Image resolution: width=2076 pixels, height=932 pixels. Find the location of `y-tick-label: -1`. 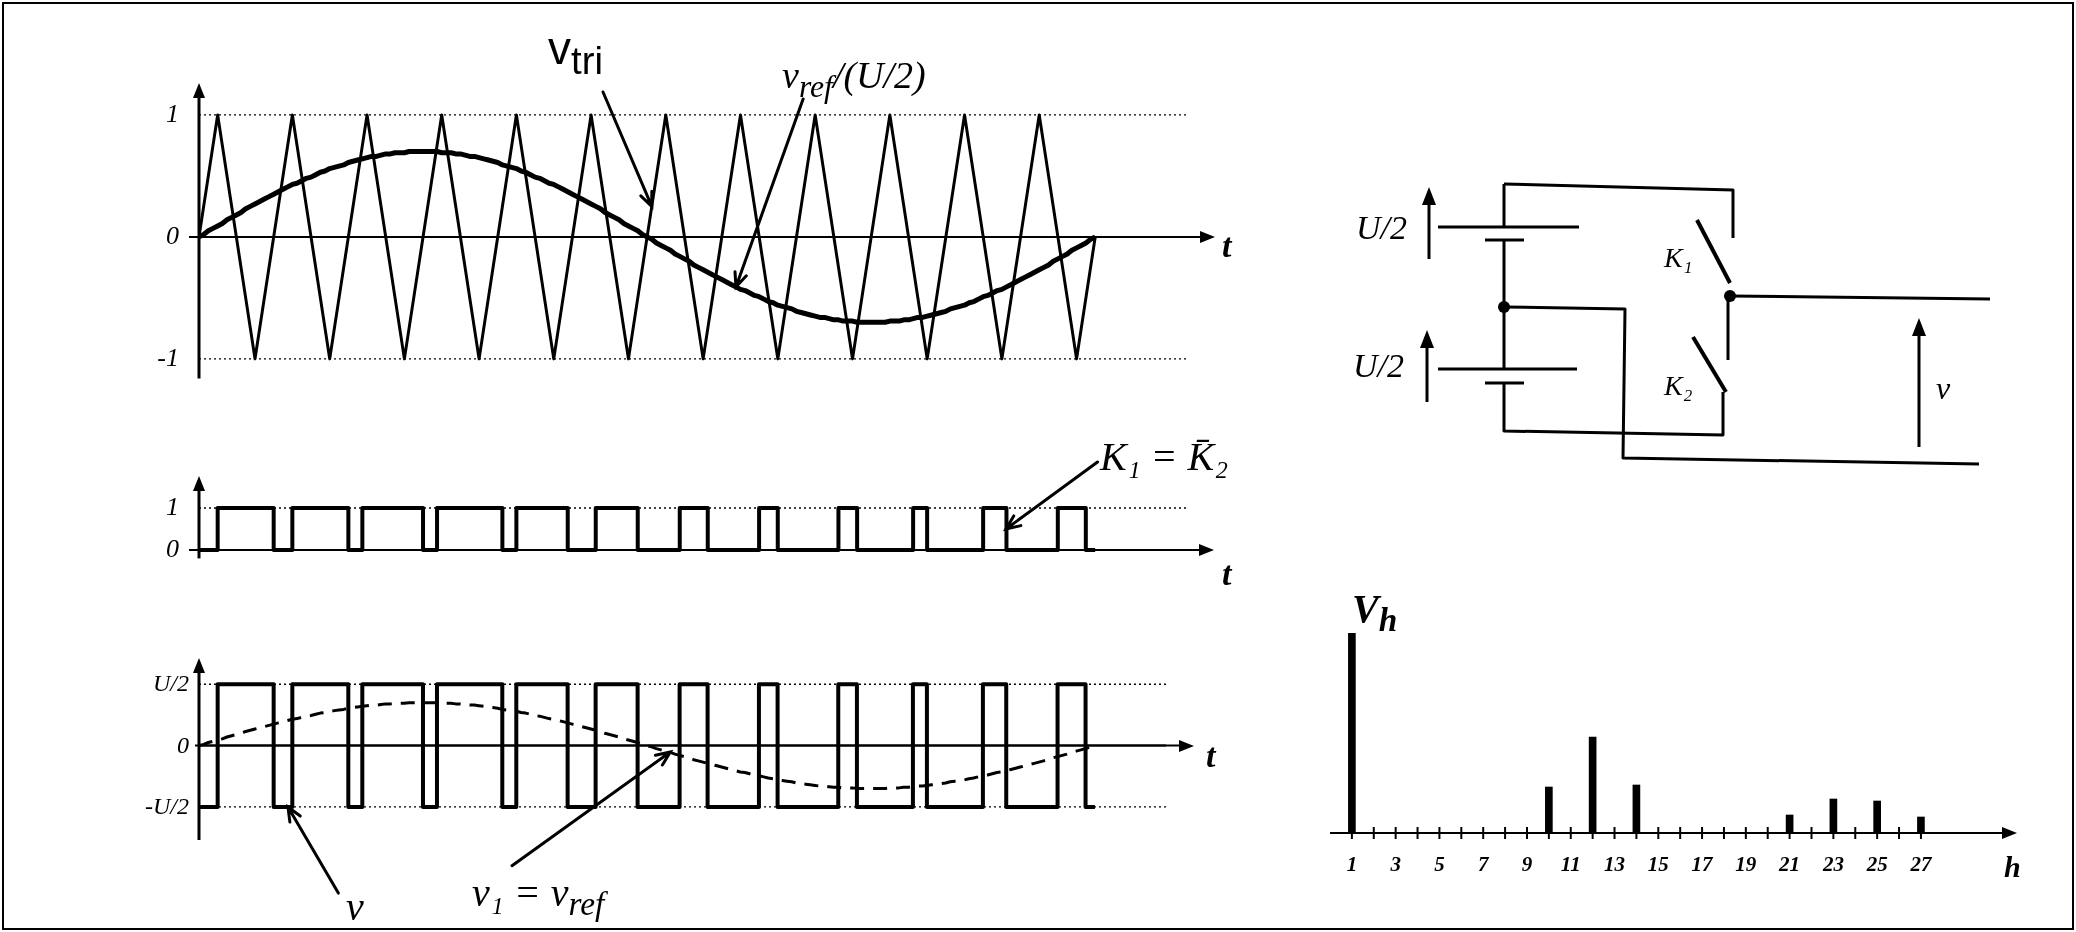

y-tick-label: -1 is located at coordinates (168, 357).